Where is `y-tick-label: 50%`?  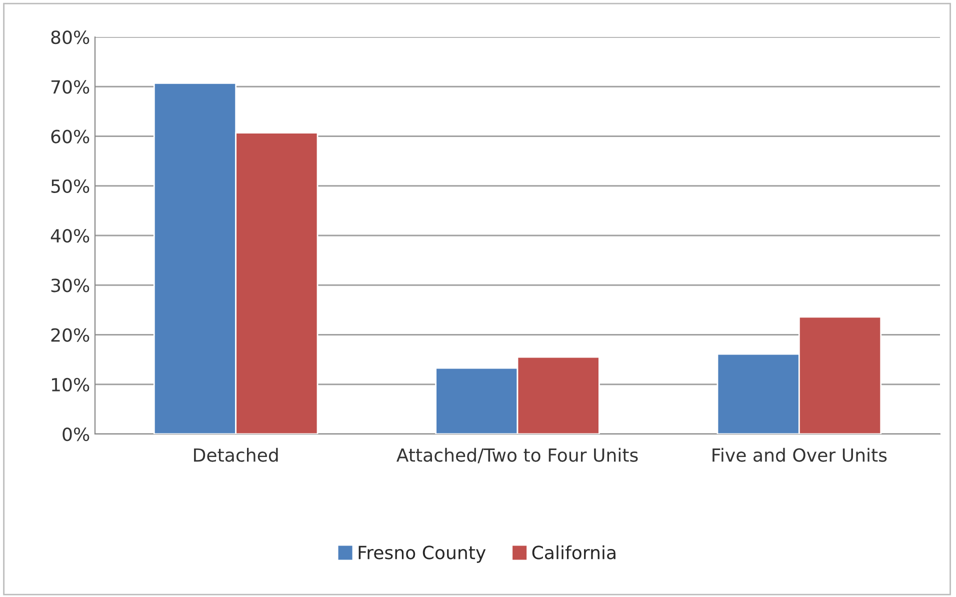
y-tick-label: 50% is located at coordinates (70, 186).